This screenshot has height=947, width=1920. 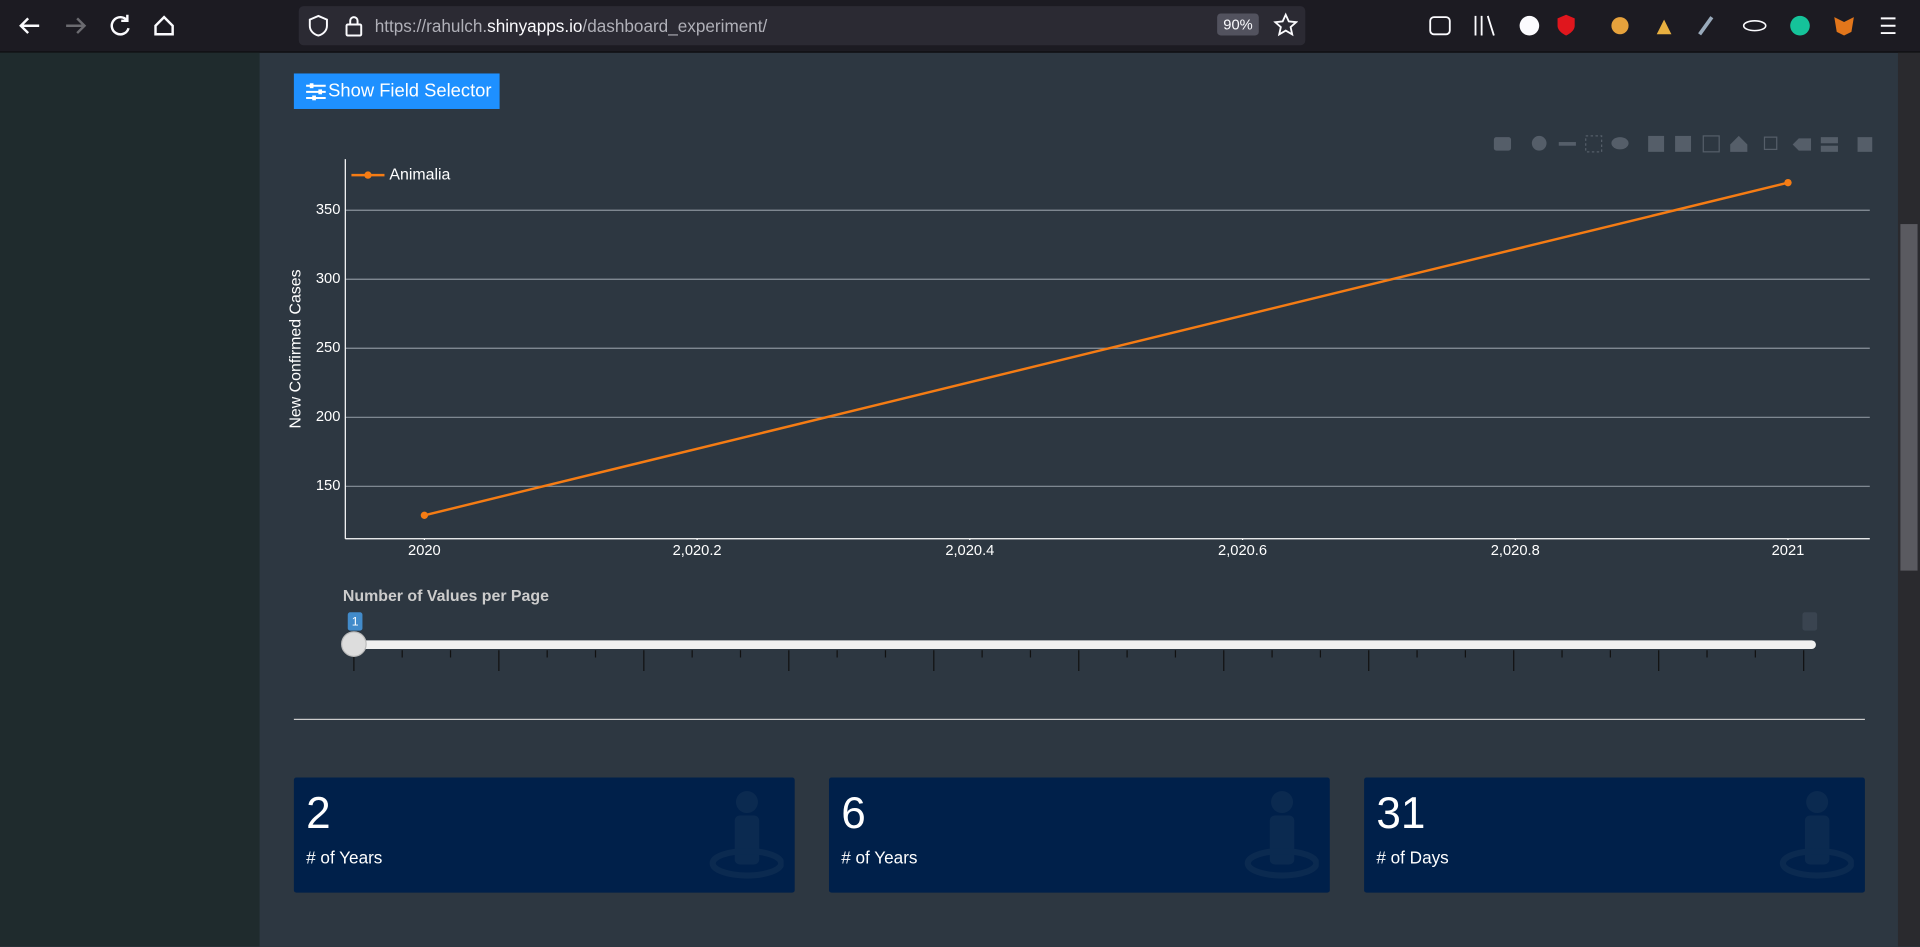 I want to click on button-icon, so click(x=316, y=92).